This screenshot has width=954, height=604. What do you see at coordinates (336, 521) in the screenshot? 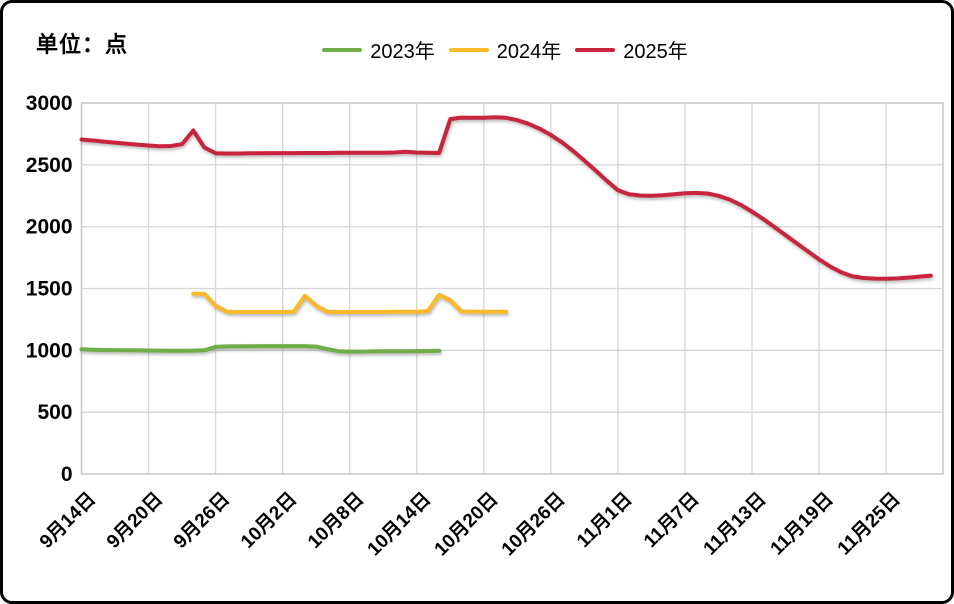
I see `x-axis-label: 10月8日` at bounding box center [336, 521].